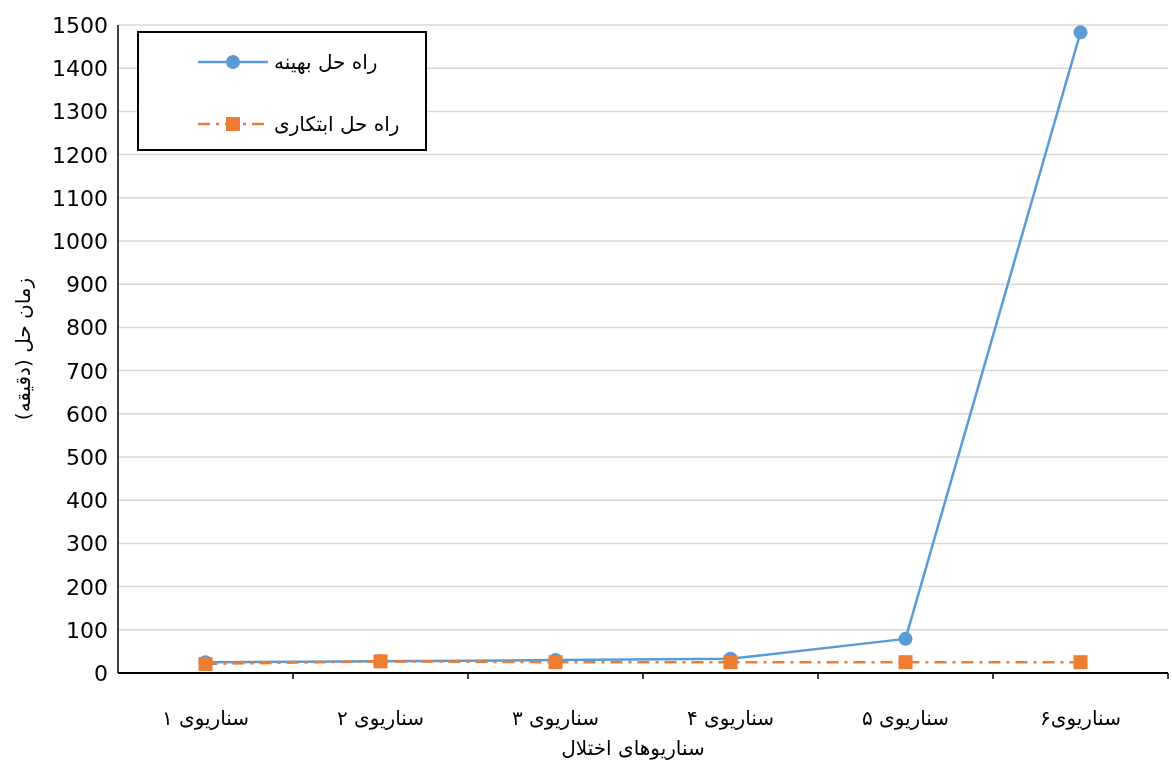 This screenshot has width=1172, height=763. I want to click on y-tick-label: 1500, so click(80, 25).